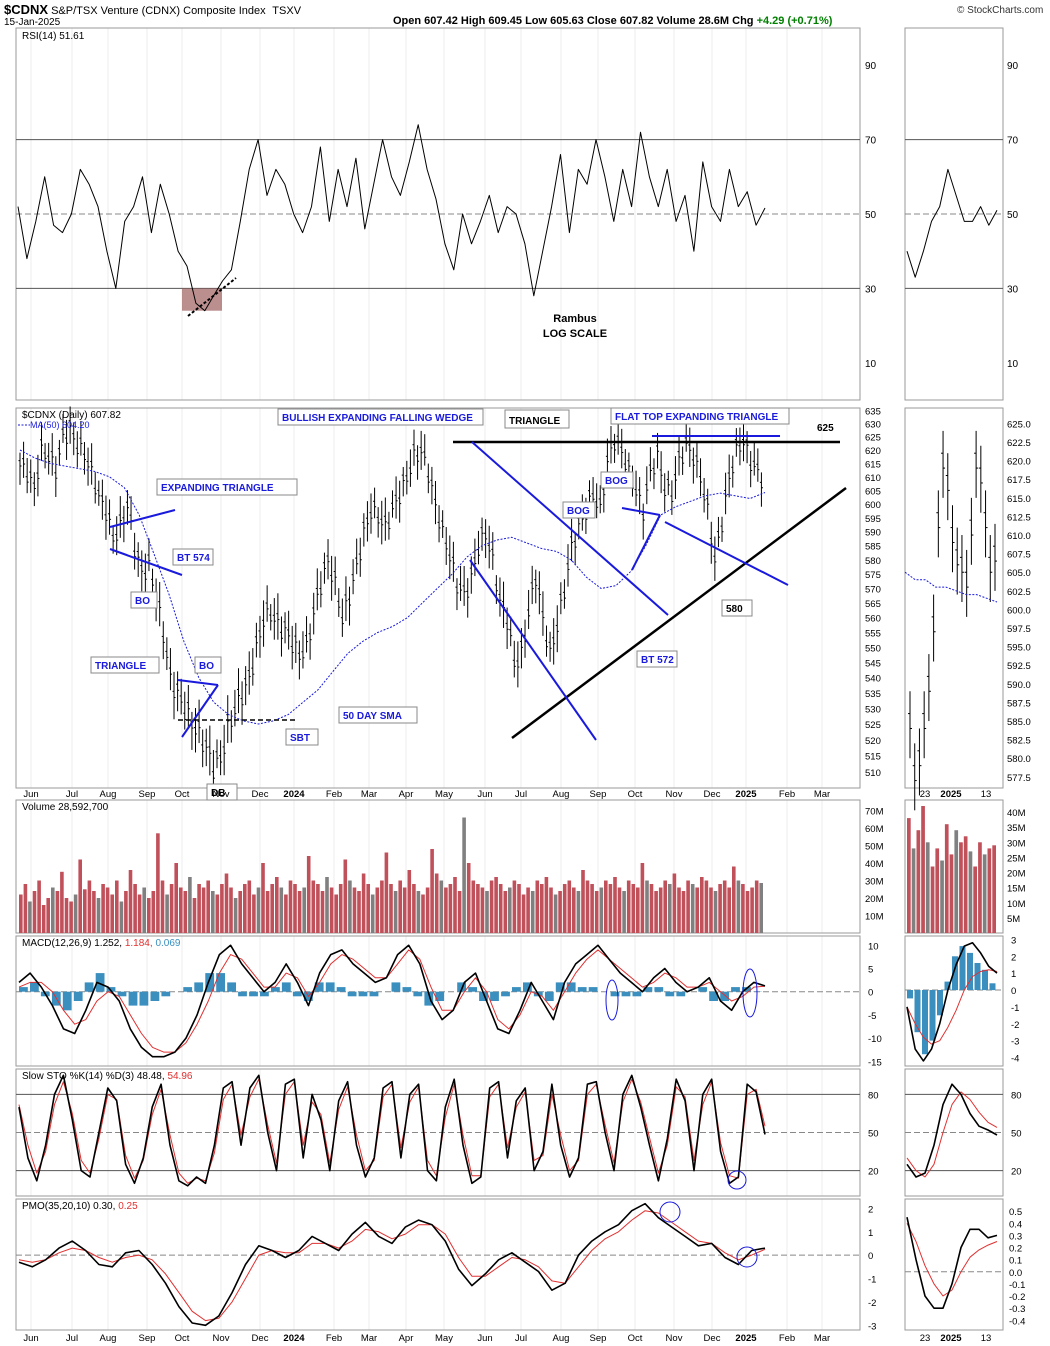  Describe the element at coordinates (71, 415) in the screenshot. I see `price-title: $CDNX (Daily) 607.82` at that location.